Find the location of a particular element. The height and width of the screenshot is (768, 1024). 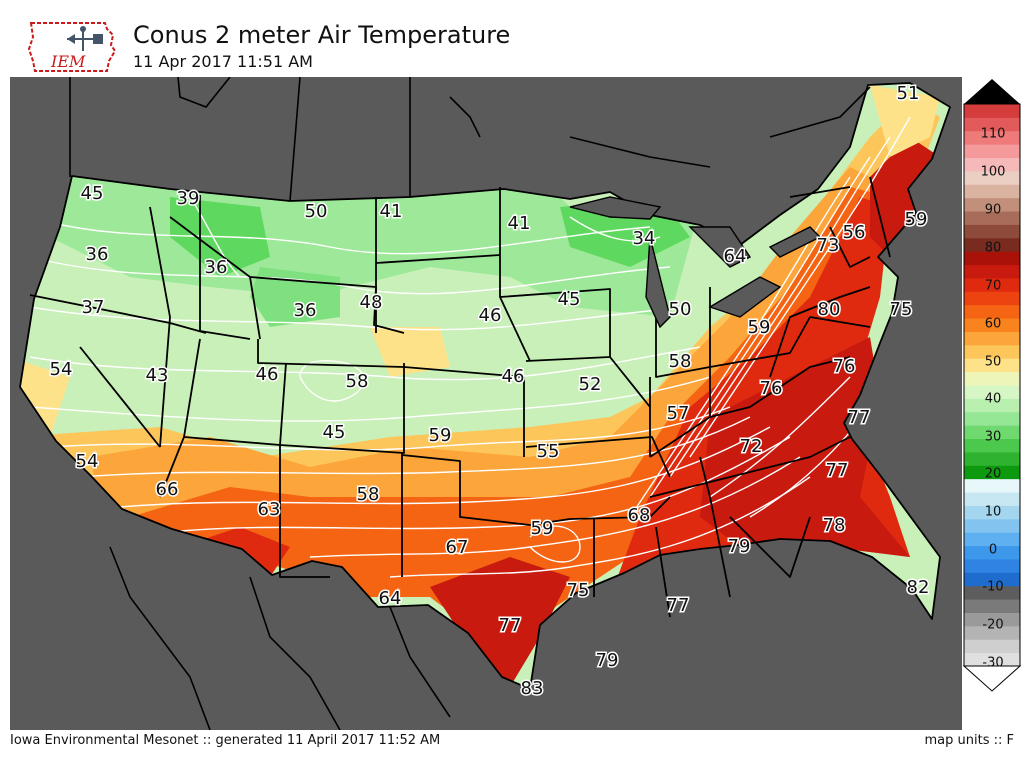

colorbar-tick-label: 90 is located at coordinates (993, 210).